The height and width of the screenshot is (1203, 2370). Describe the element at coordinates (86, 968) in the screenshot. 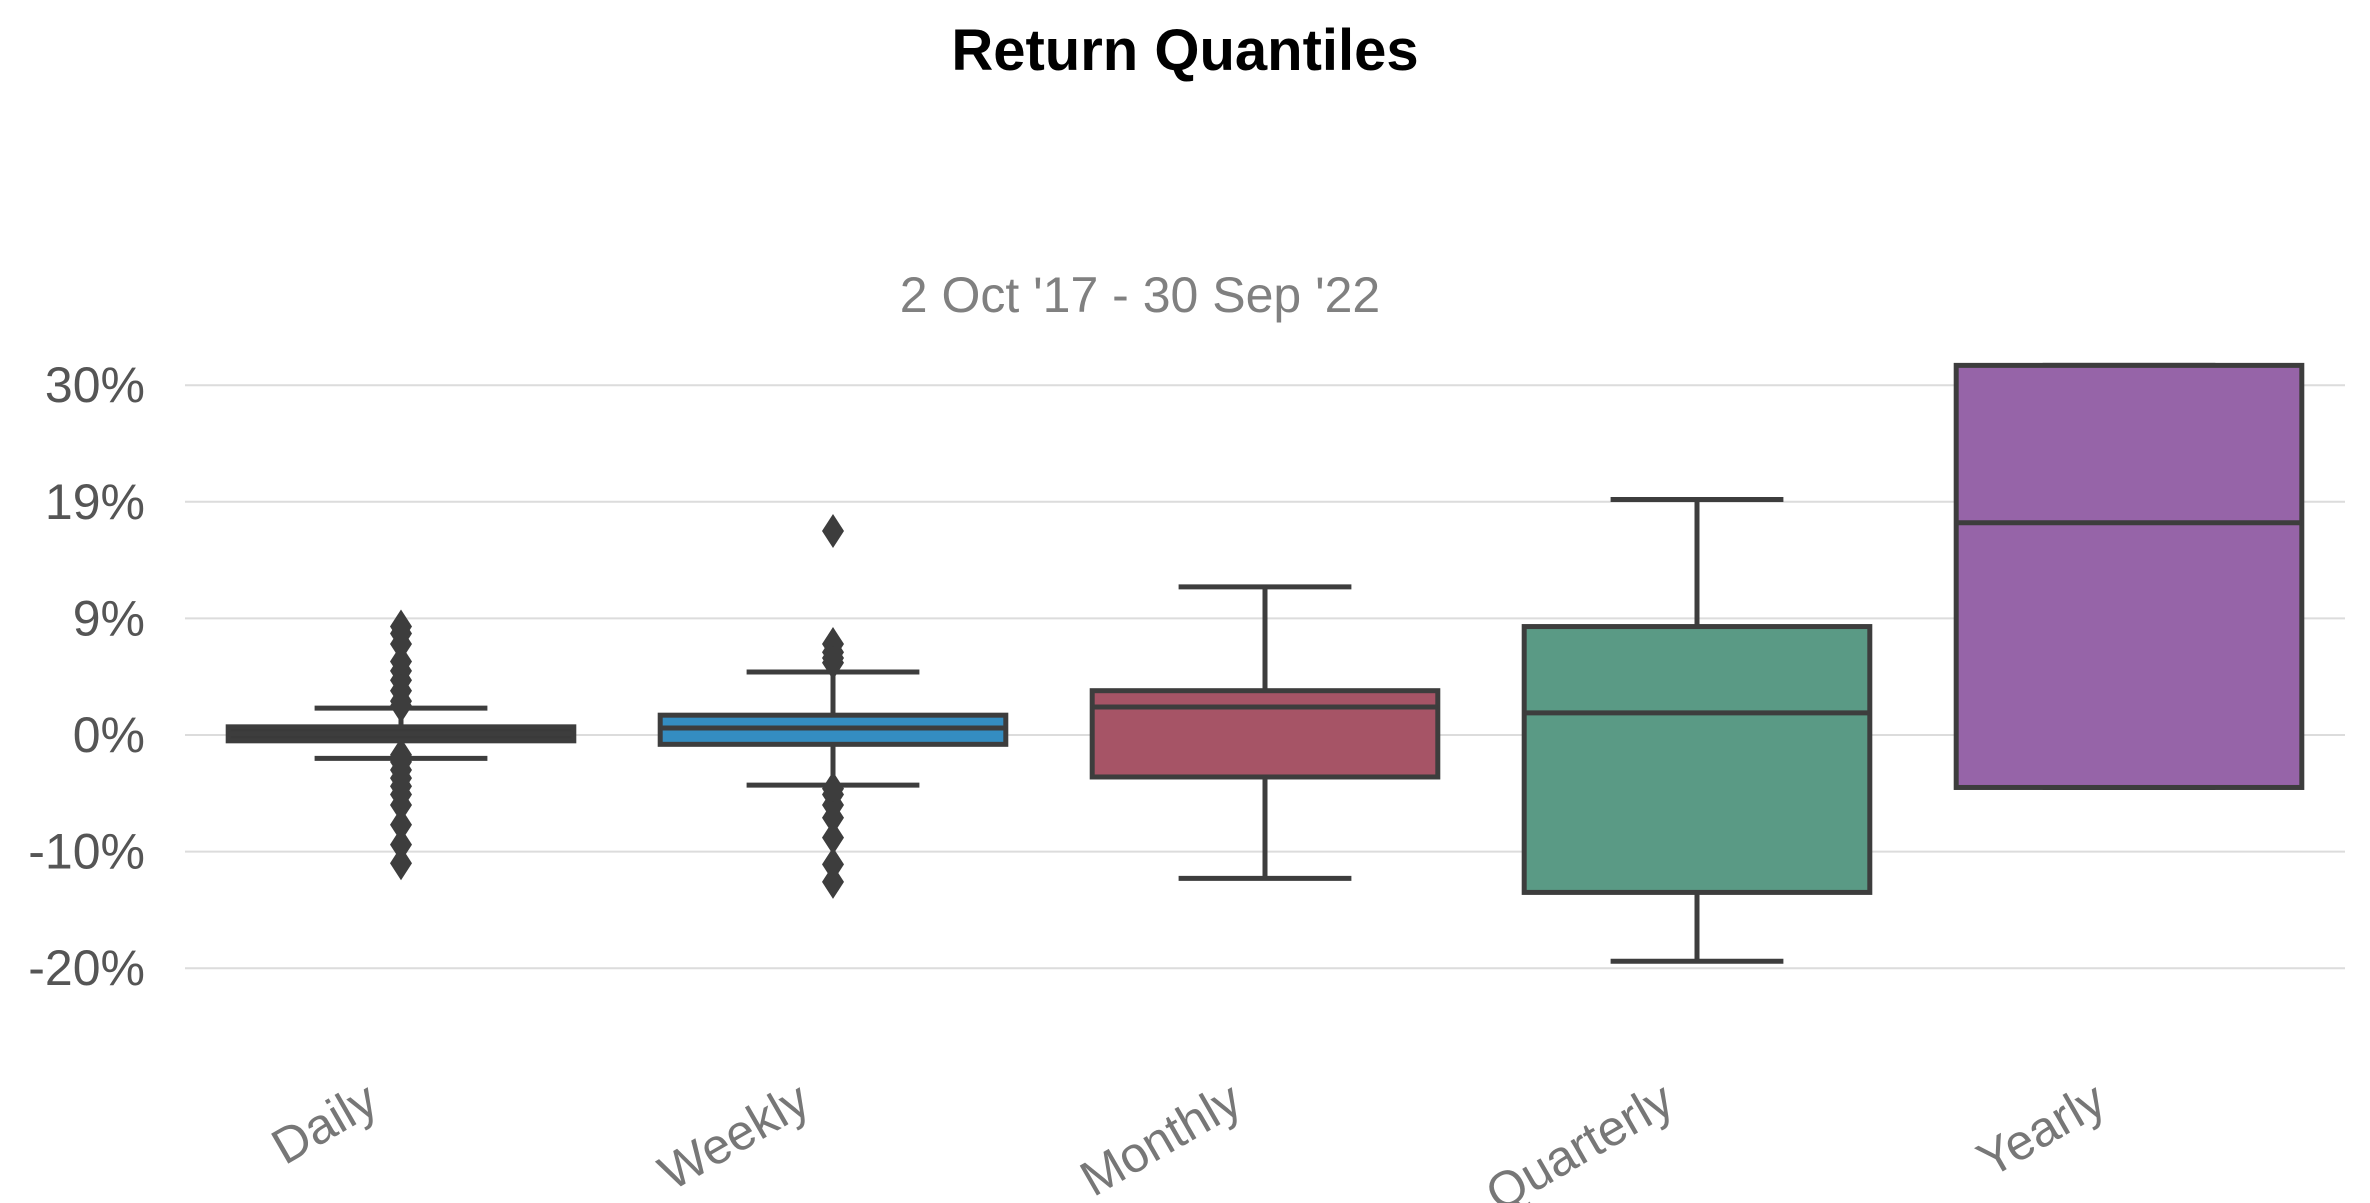

I see `y-tick-label: -20%` at that location.